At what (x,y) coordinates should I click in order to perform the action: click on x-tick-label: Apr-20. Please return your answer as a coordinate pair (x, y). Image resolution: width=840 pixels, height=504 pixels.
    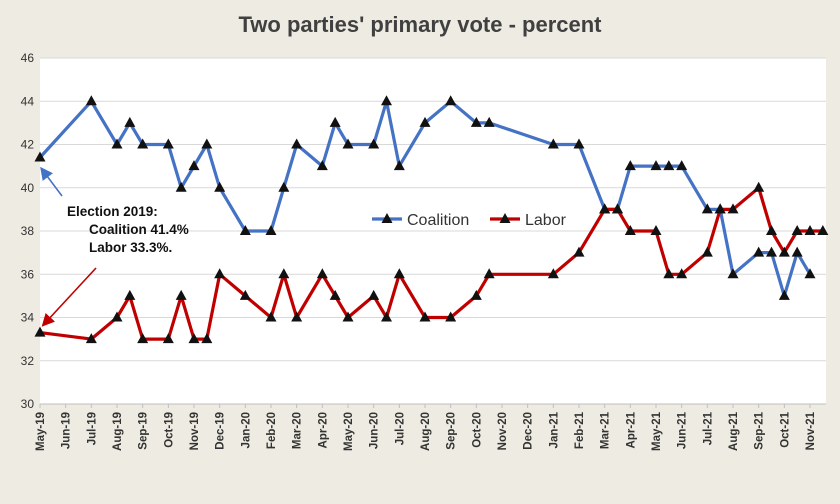
    Looking at the image, I should click on (323, 430).